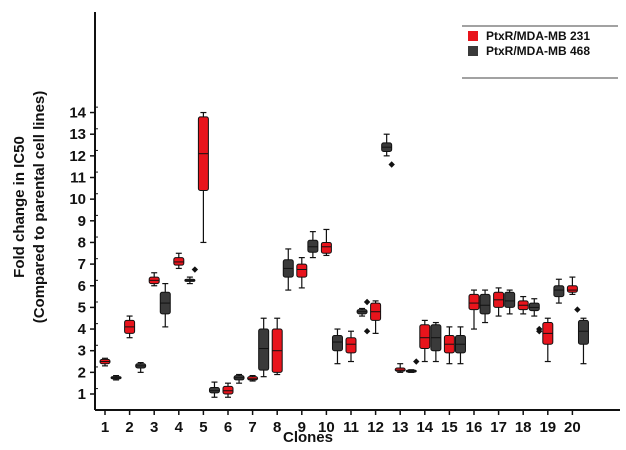 This screenshot has height=450, width=626. I want to click on x-tick-label: 18, so click(523, 427).